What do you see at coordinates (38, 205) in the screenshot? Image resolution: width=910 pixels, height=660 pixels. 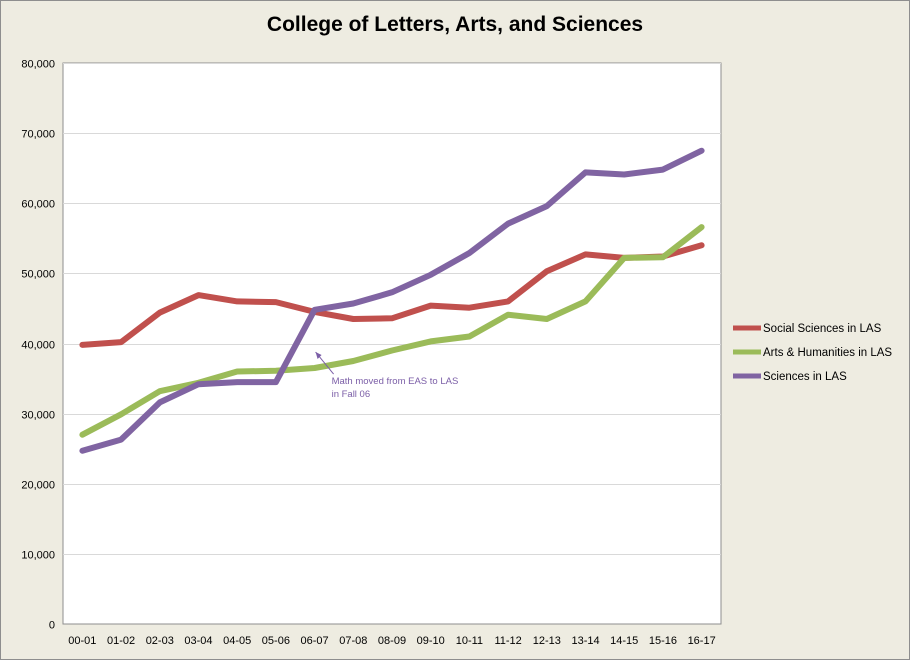 I see `y-tick-label: 60,000` at bounding box center [38, 205].